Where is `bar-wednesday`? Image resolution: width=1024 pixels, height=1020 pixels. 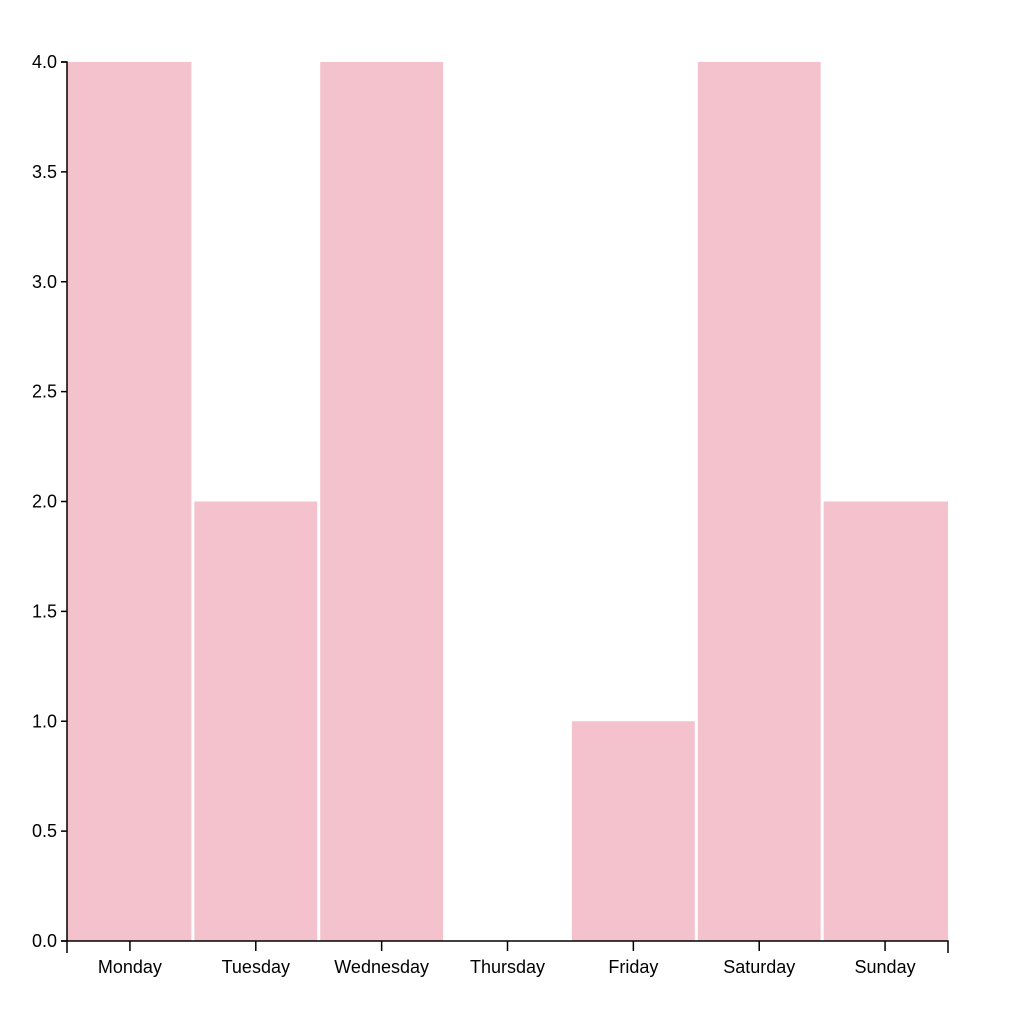
bar-wednesday is located at coordinates (382, 501).